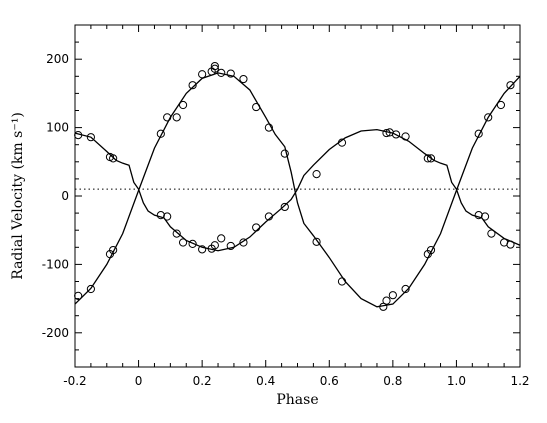 The image size is (547, 423). What do you see at coordinates (139, 381) in the screenshot?
I see `x-tick-label: 0` at bounding box center [139, 381].